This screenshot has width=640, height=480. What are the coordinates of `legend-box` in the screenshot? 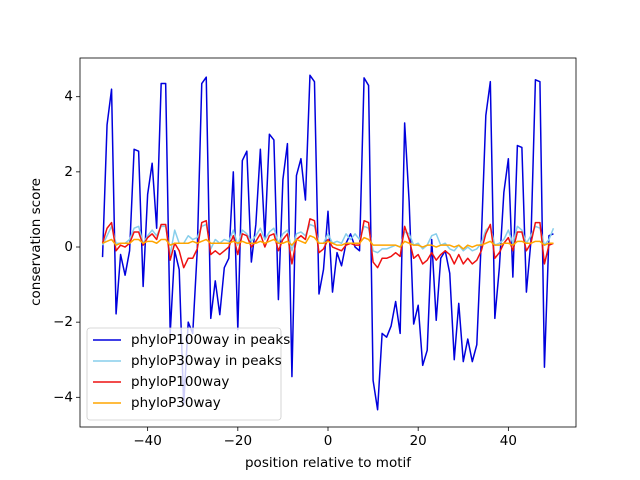 It's located at (184, 374).